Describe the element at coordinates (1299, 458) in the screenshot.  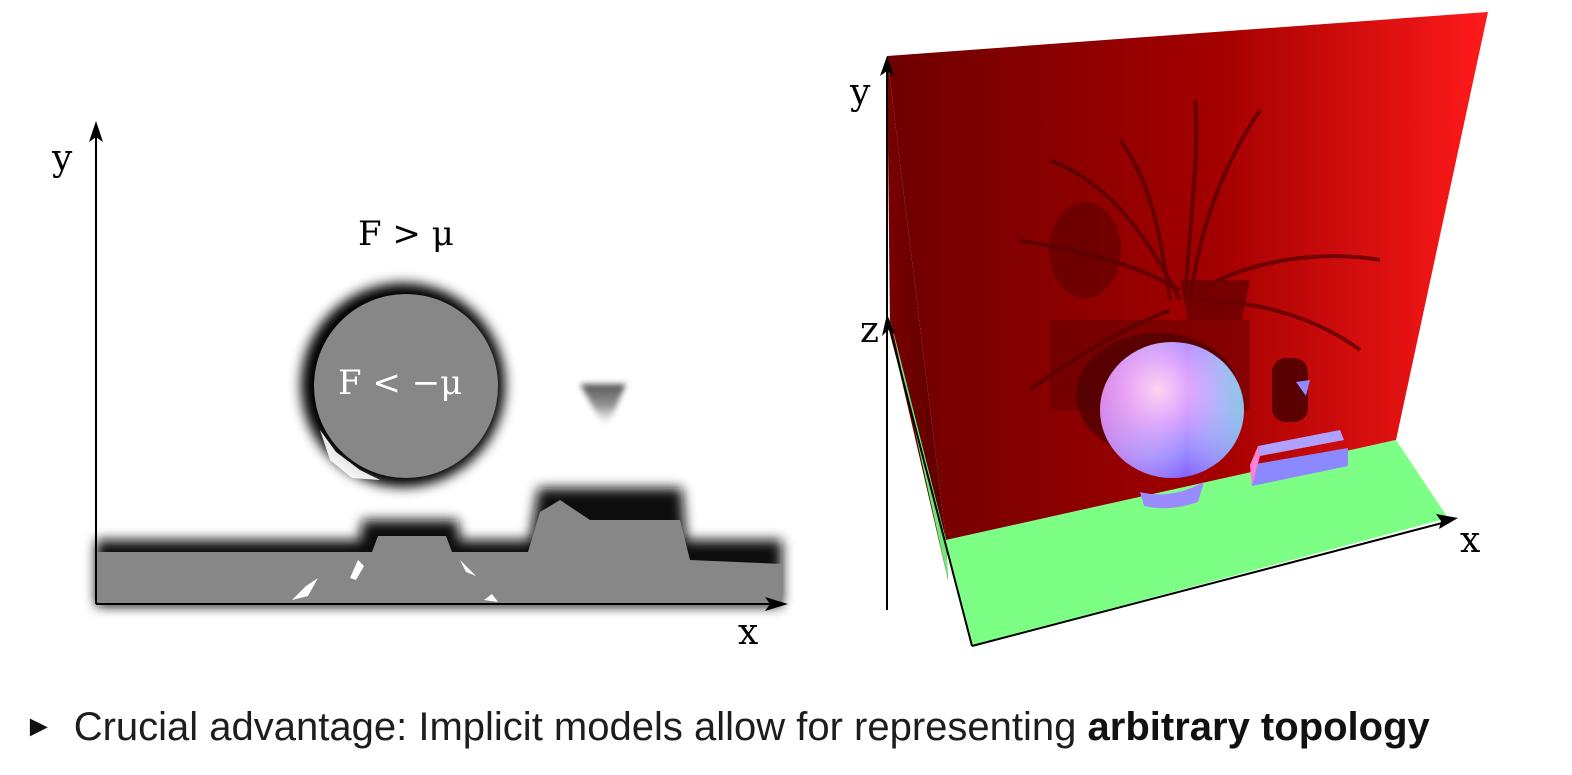
I see `steps-block` at that location.